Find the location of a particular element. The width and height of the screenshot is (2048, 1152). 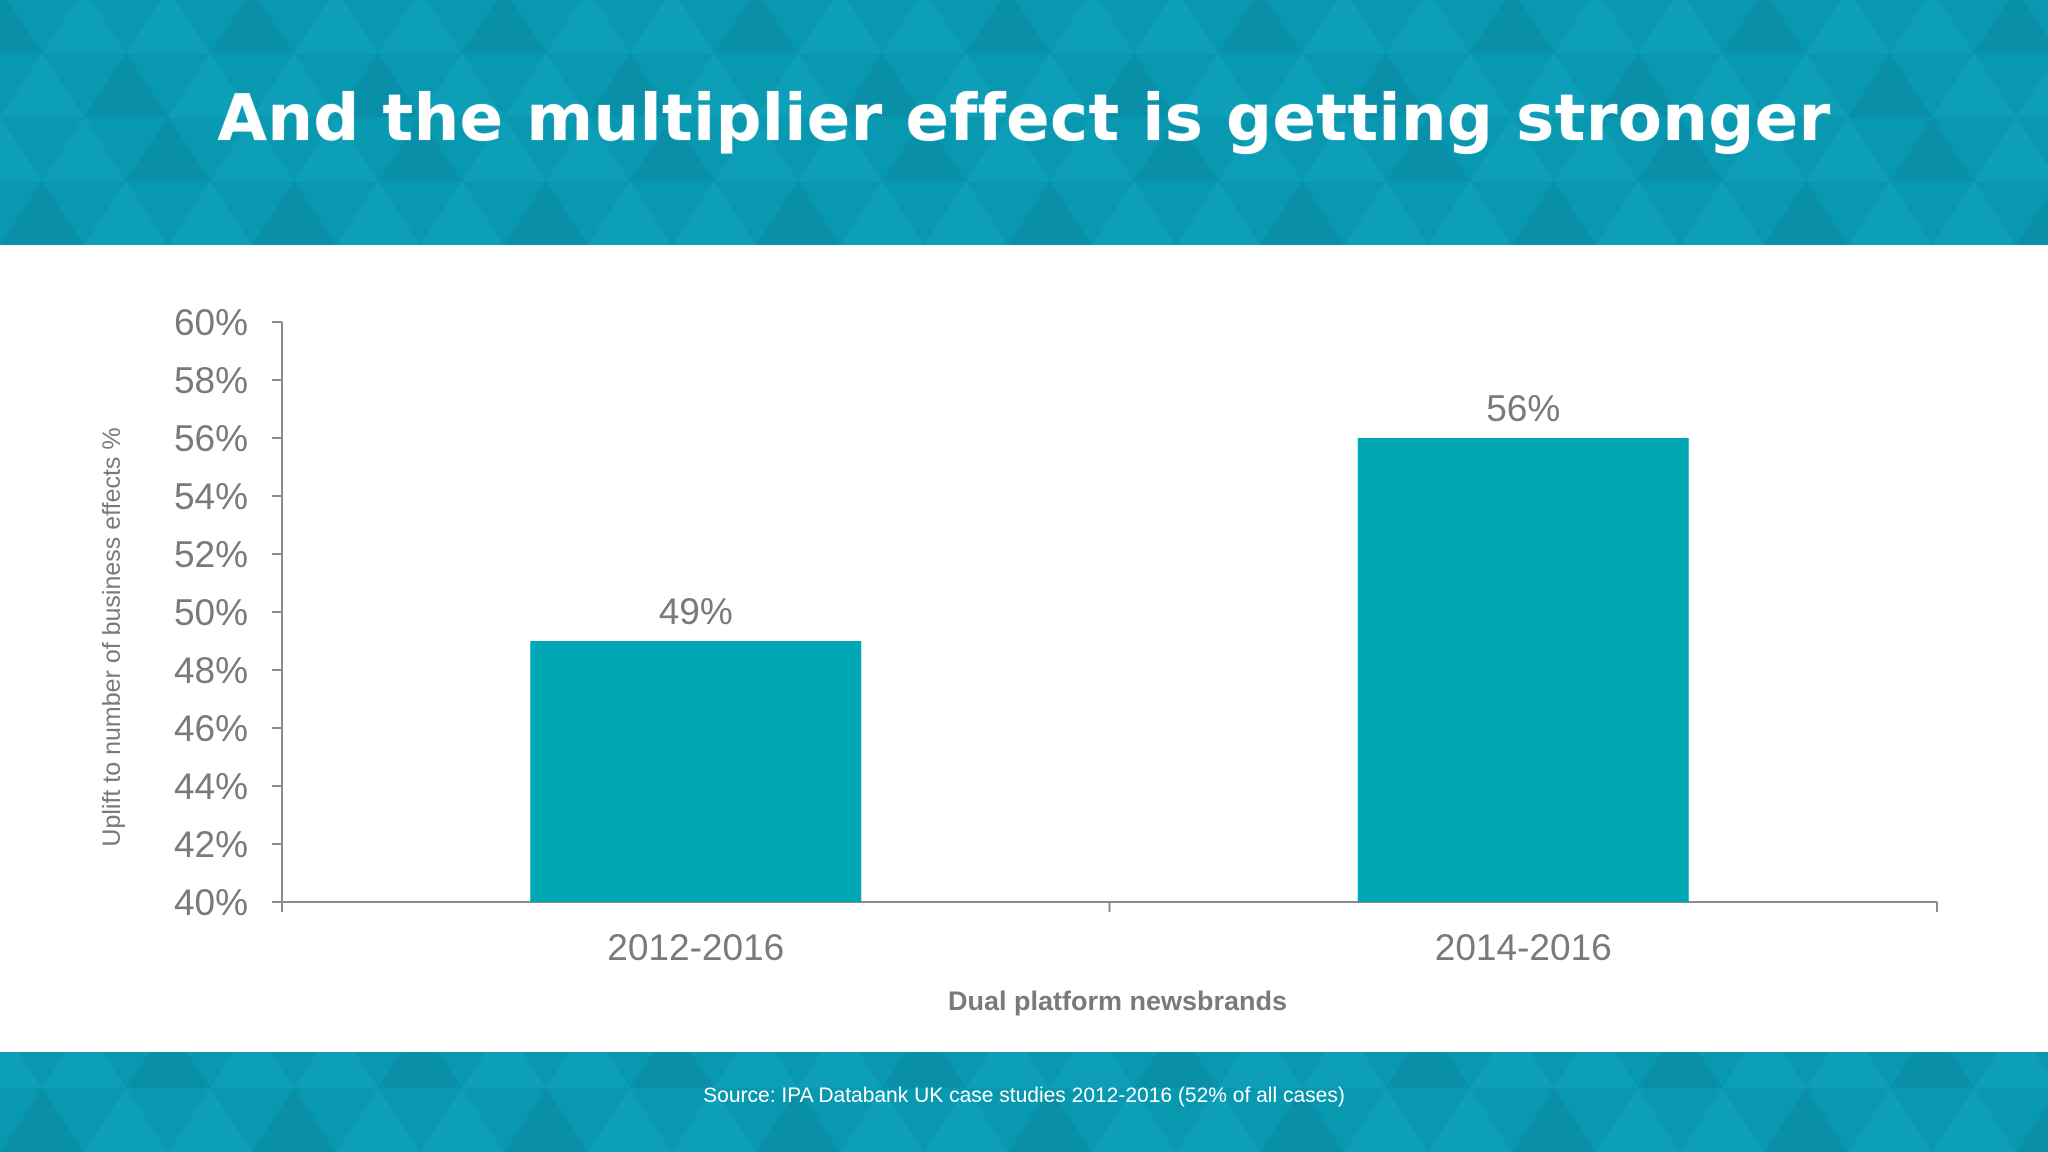

bar-2012-2016 is located at coordinates (696, 771).